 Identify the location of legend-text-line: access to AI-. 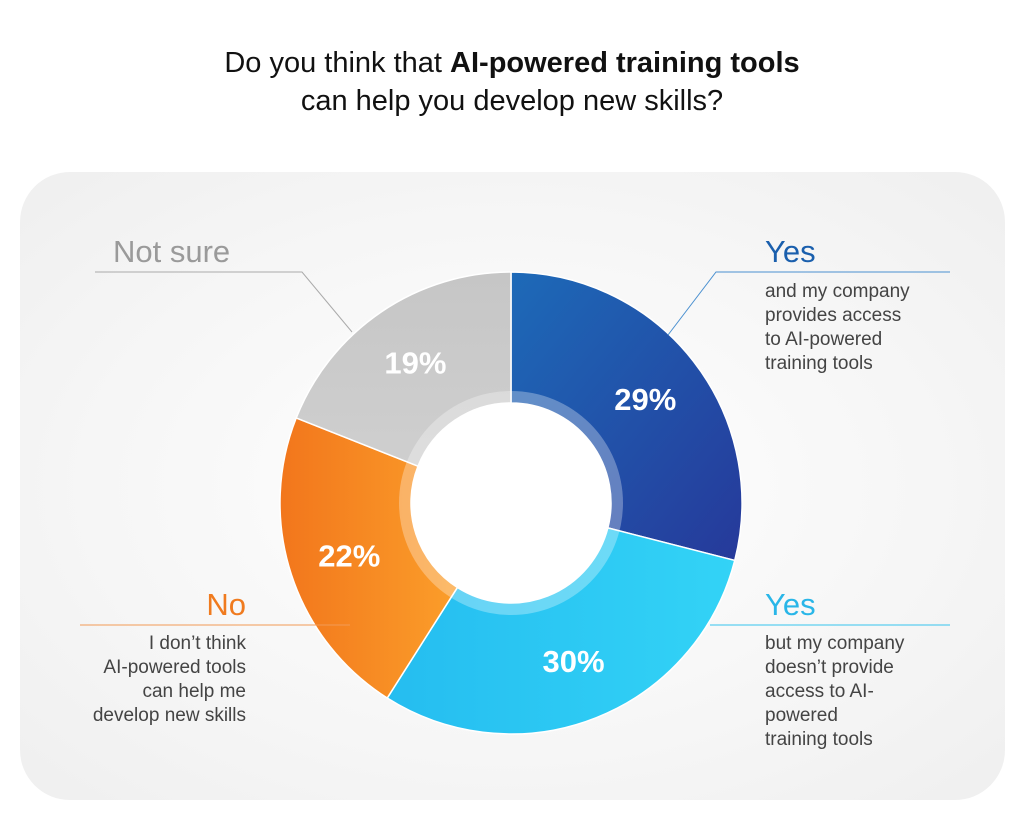
(819, 691).